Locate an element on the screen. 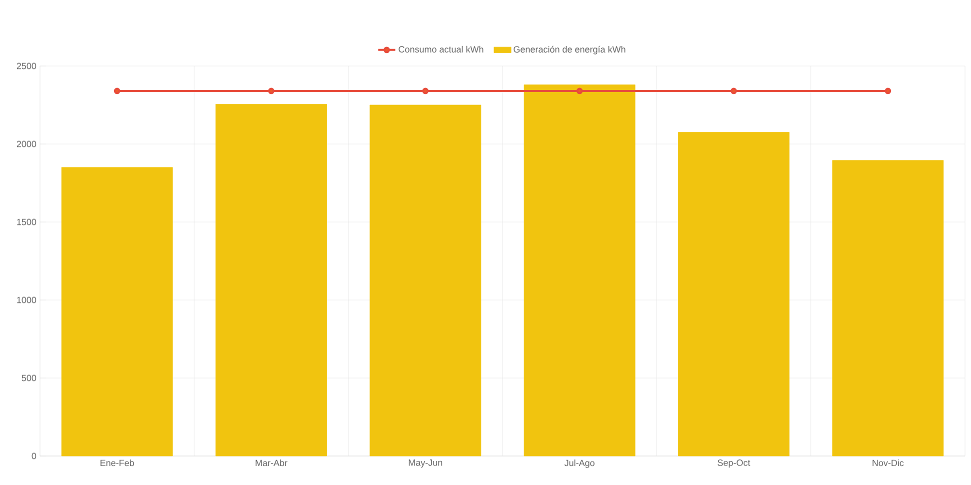 Image resolution: width=971 pixels, height=485 pixels. legend-label: Generación de energía kWh is located at coordinates (570, 50).